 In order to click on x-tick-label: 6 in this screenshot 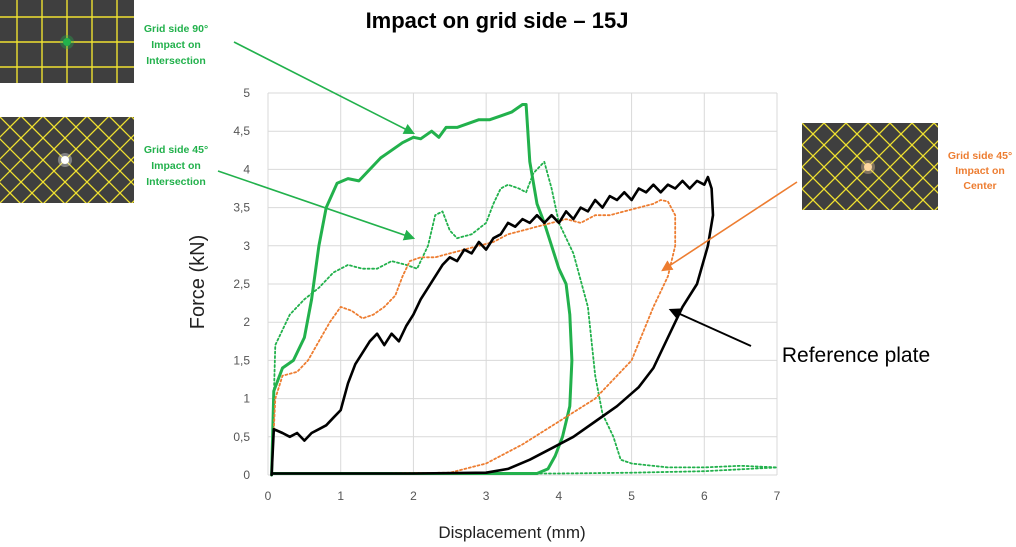, I will do `click(704, 496)`.